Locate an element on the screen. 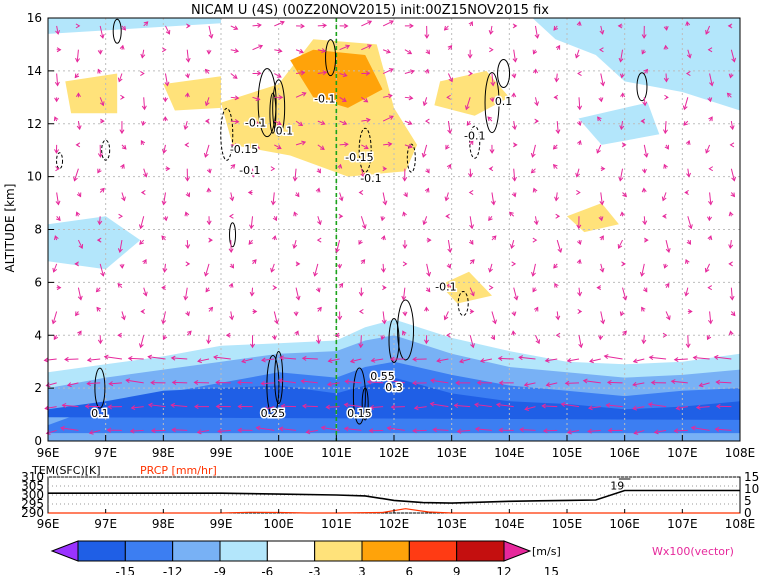 This screenshot has width=767, height=575. y-tick-label: 12 is located at coordinates (34, 124).